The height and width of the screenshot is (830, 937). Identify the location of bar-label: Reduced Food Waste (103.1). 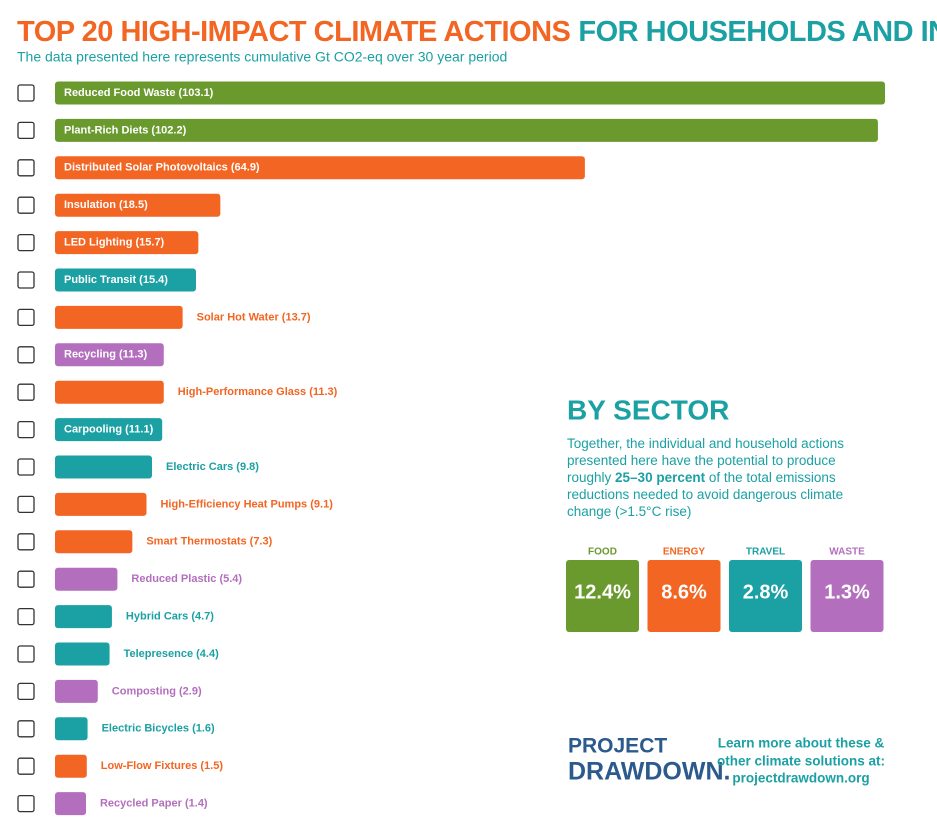
(139, 93).